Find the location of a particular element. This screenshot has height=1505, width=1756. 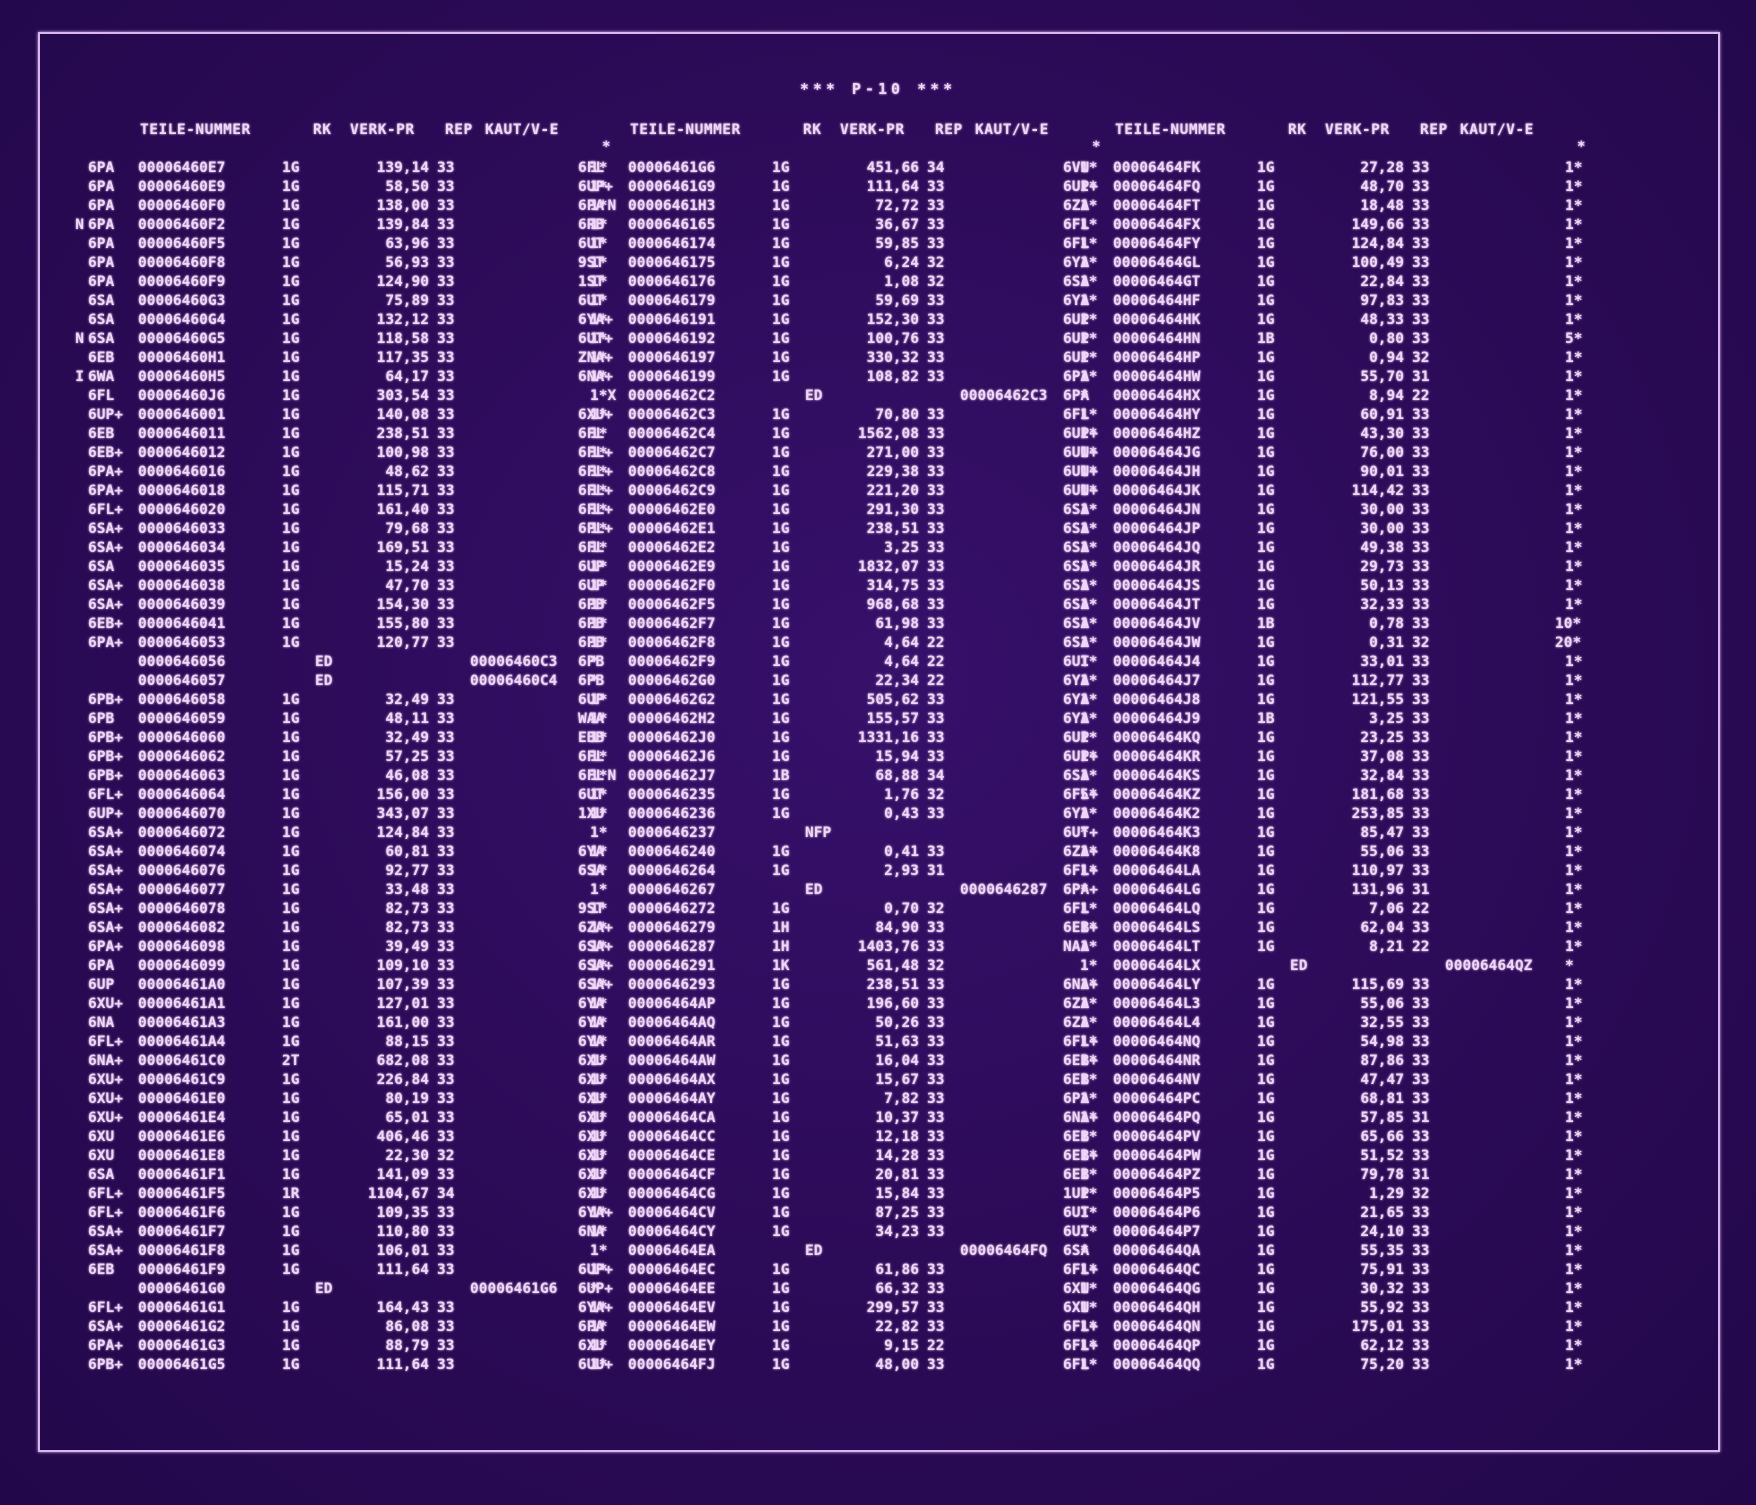

row-kaut-ve: 5* is located at coordinates (1574, 339).